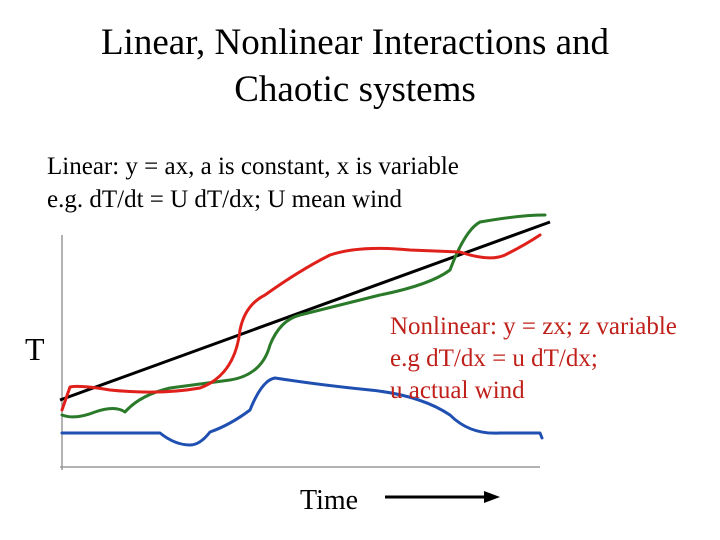 This screenshot has height=540, width=720. I want to click on time-arrow-head, so click(492, 497).